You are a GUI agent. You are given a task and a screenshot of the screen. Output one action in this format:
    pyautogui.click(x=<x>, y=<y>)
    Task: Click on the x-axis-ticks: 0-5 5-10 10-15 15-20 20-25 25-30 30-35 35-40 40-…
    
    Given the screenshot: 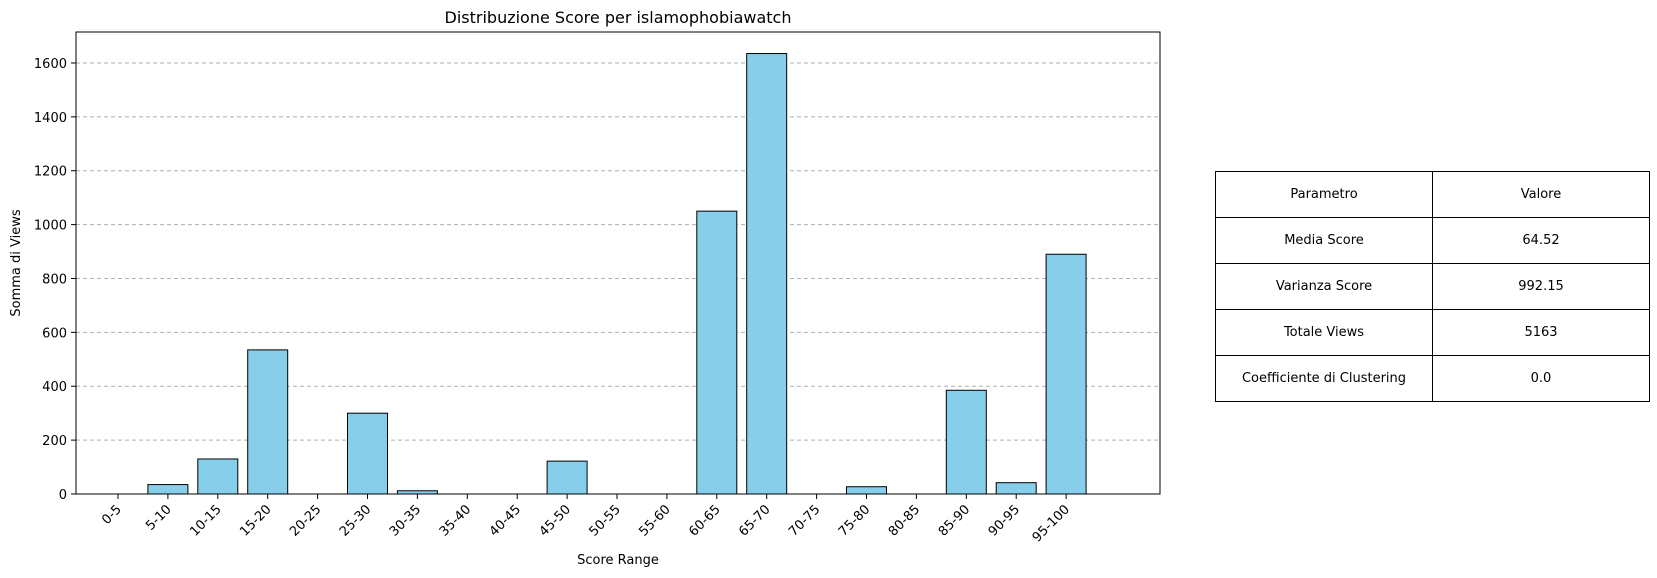 What is the action you would take?
    pyautogui.click(x=586, y=519)
    